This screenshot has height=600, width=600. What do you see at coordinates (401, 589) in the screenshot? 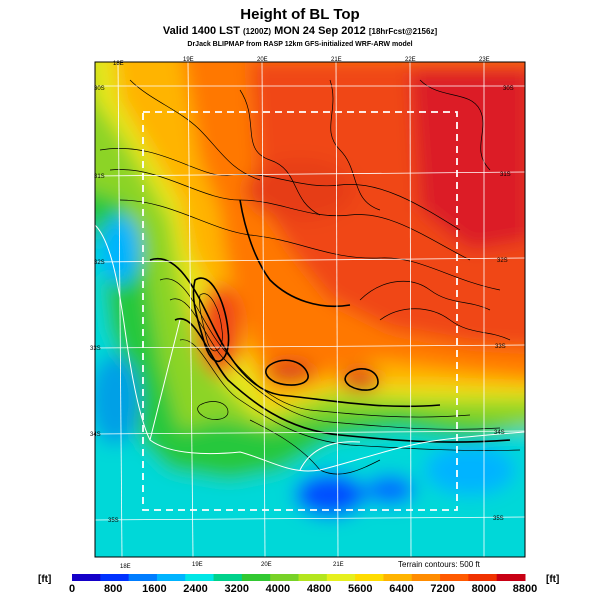
I see `colorbar-label: 6400` at bounding box center [401, 589].